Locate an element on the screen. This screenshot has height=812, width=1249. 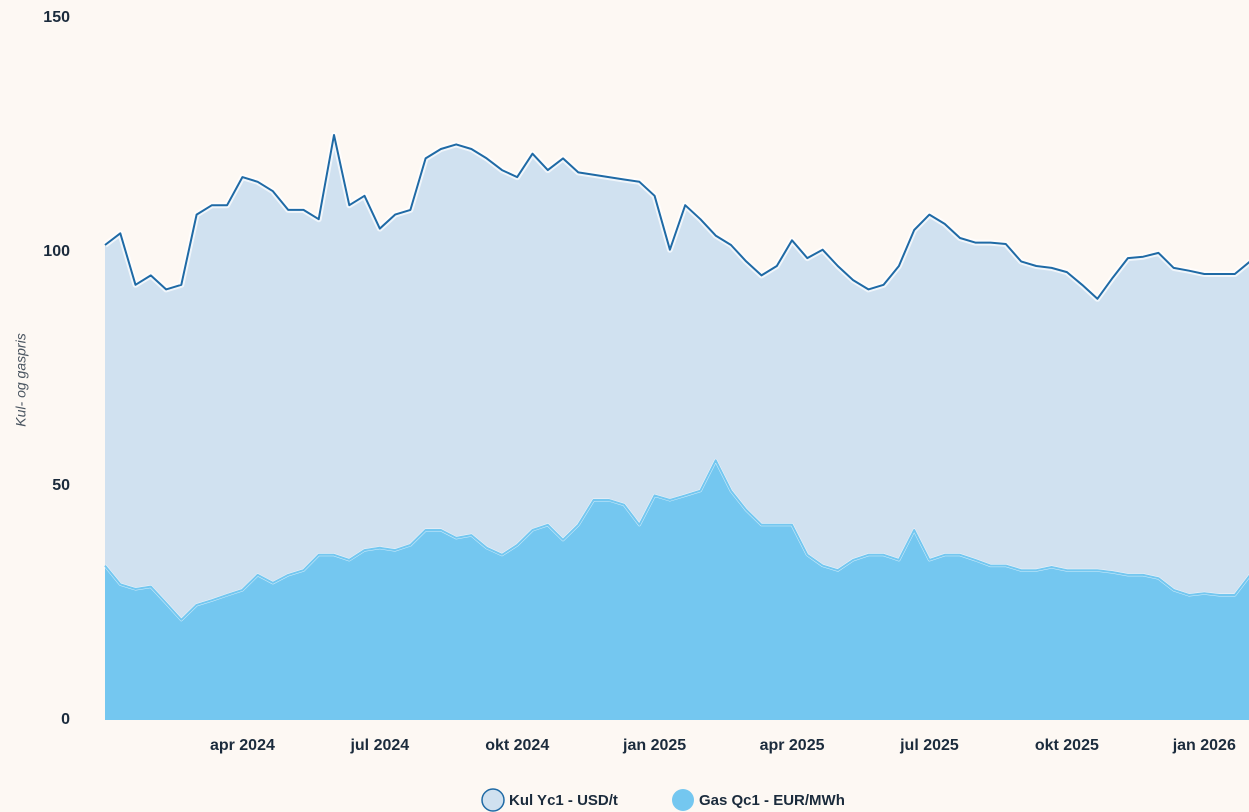
y-tick-label: 0 is located at coordinates (65, 719).